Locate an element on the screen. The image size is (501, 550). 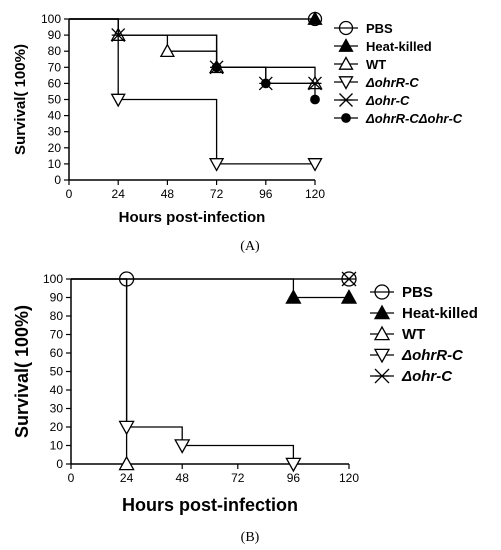
legend-item: ΔohrR-CΔohr-C is located at coordinates (398, 118).